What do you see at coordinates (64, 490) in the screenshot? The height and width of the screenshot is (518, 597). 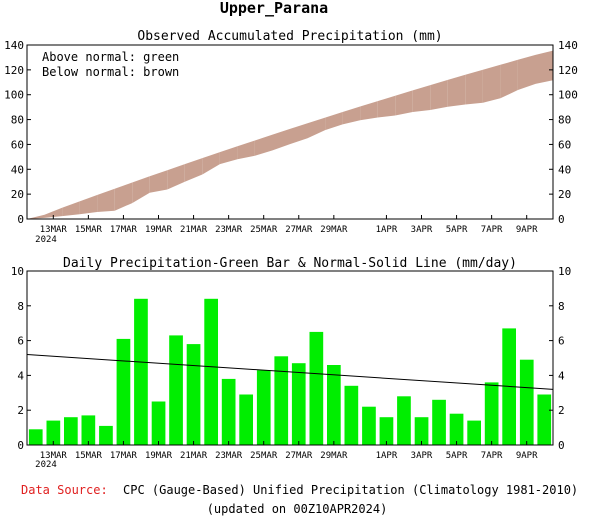 I see `source-label: Data Source:` at bounding box center [64, 490].